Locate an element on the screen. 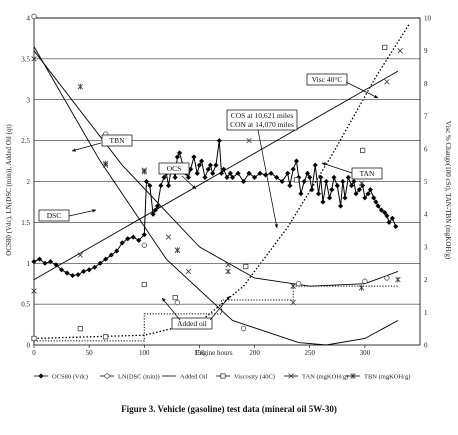 The height and width of the screenshot is (435, 458). y-right-tick-label: 2 is located at coordinates (426, 280).